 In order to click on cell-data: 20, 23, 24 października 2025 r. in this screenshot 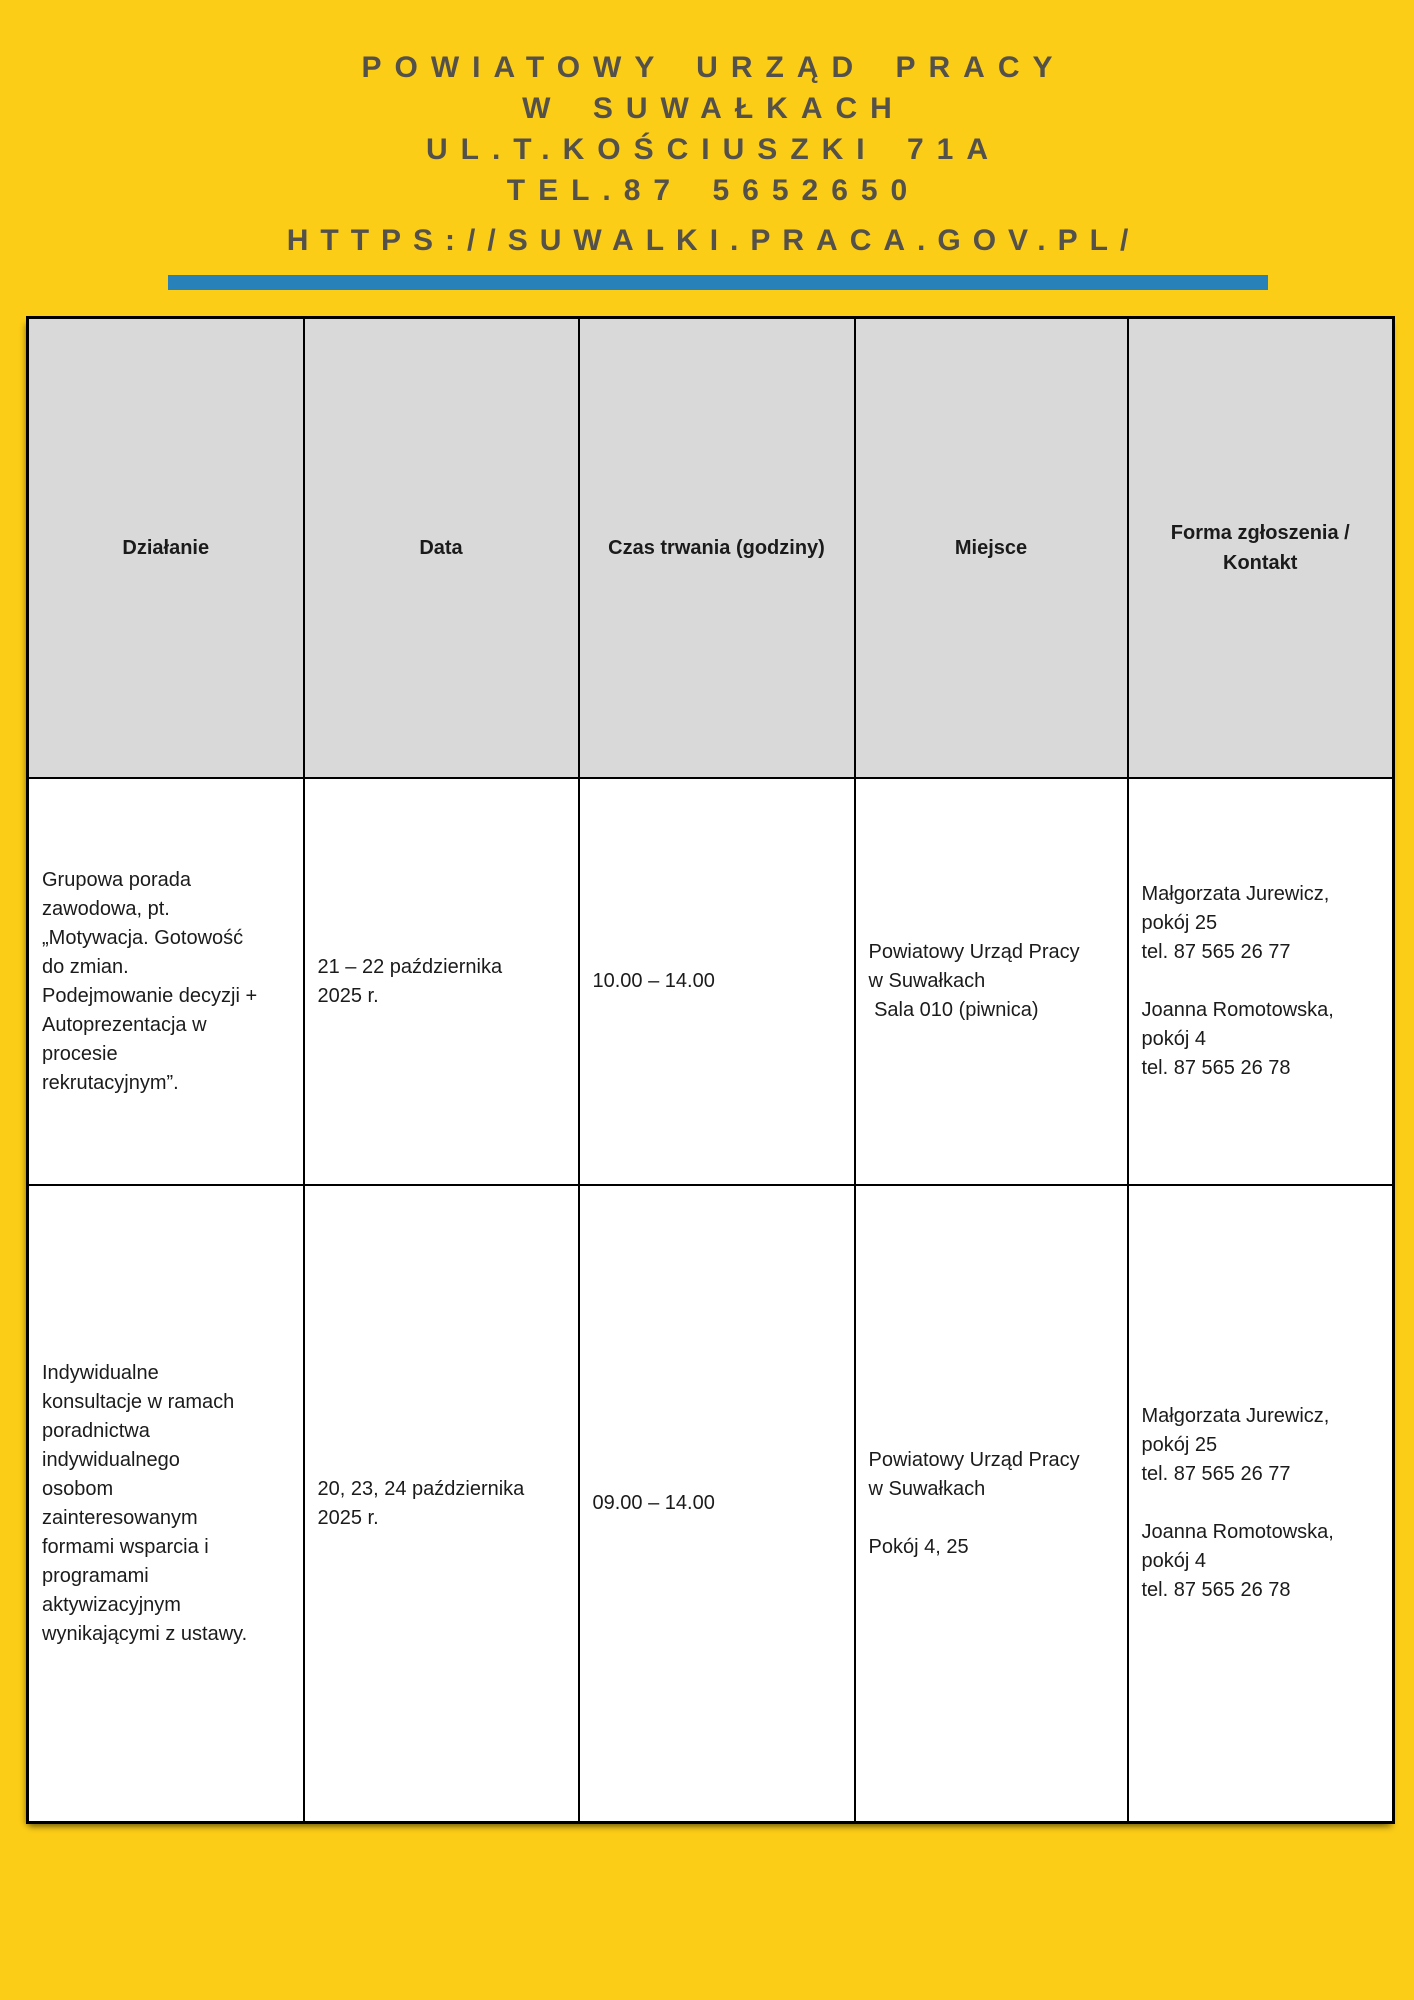, I will do `click(441, 1504)`.